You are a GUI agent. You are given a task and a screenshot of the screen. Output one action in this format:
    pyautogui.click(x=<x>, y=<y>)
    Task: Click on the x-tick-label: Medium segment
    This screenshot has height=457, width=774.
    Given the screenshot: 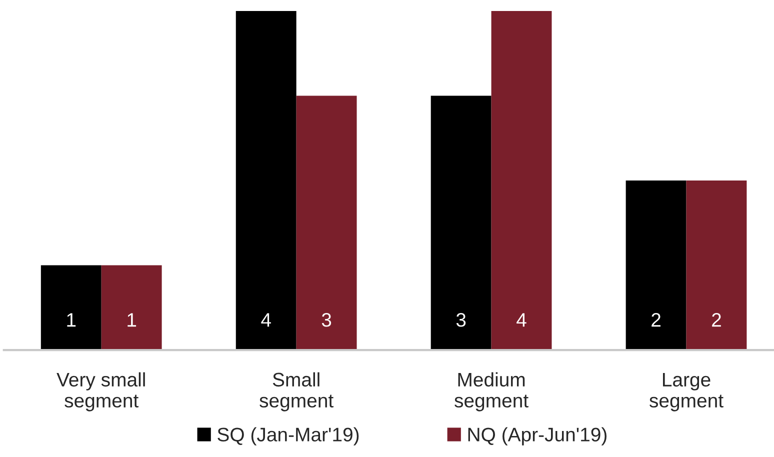 What is the action you would take?
    pyautogui.click(x=491, y=392)
    